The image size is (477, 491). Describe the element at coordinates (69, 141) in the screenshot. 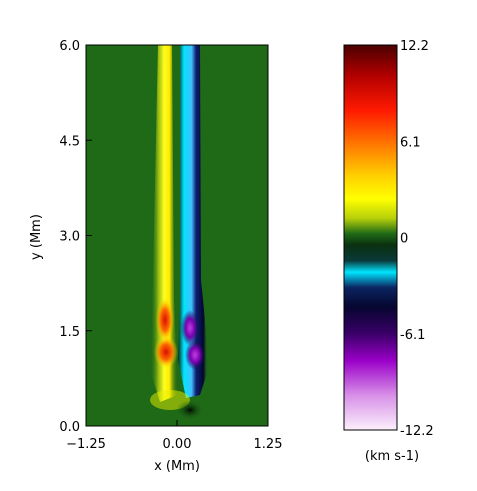

I see `y-tick-label: 4.5` at that location.